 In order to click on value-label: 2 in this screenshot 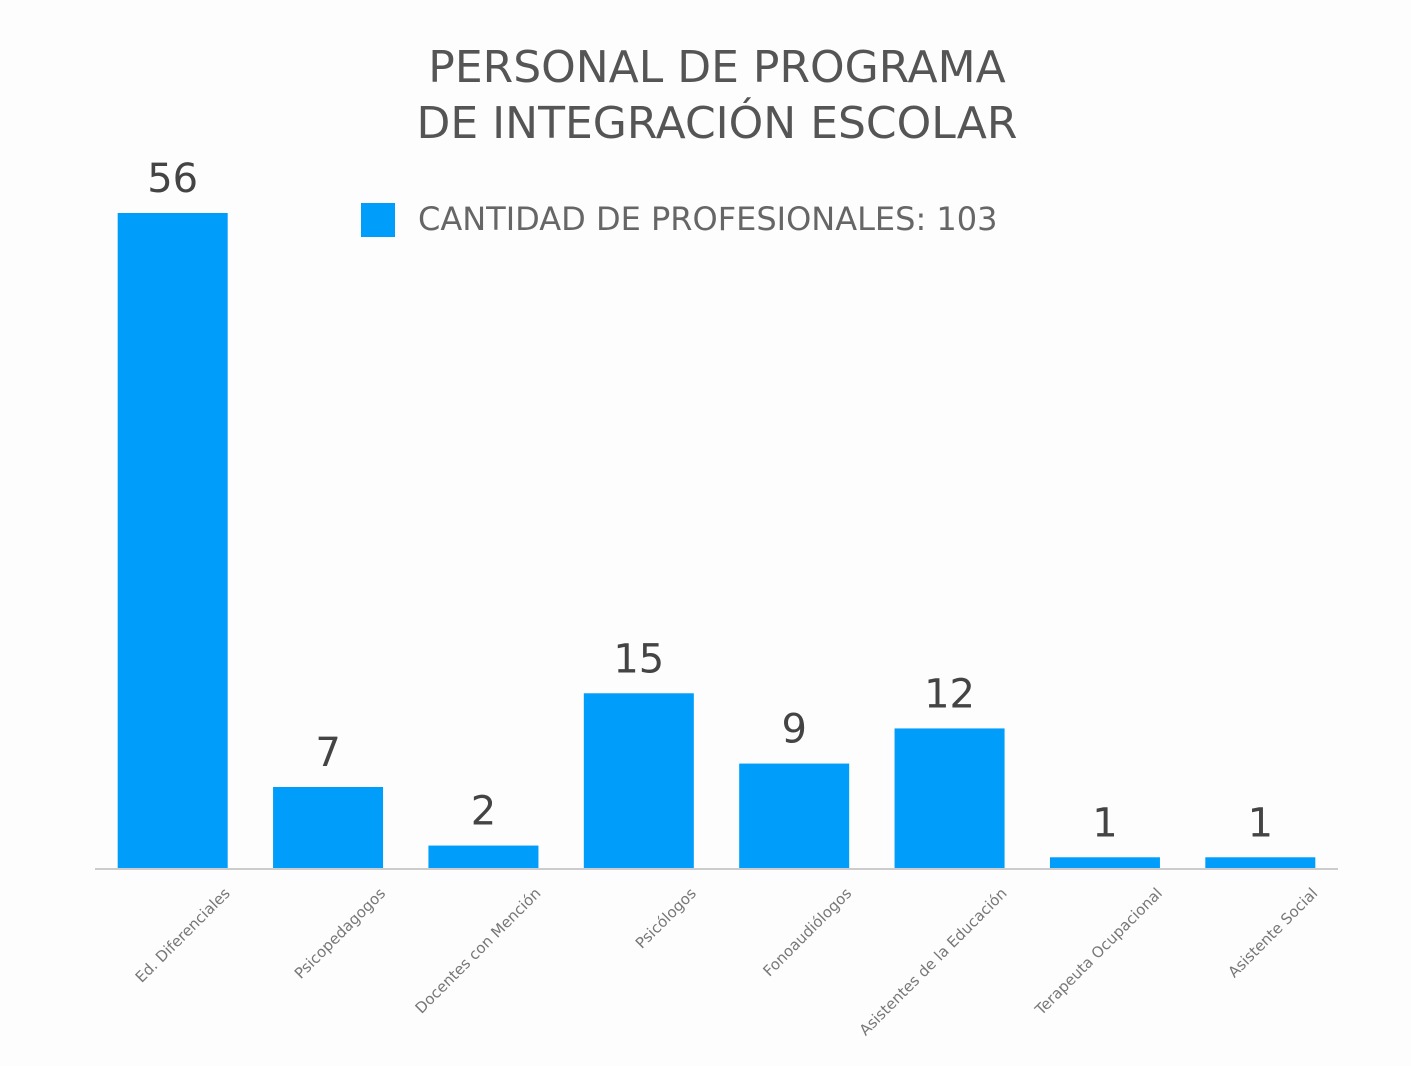, I will do `click(483, 812)`.